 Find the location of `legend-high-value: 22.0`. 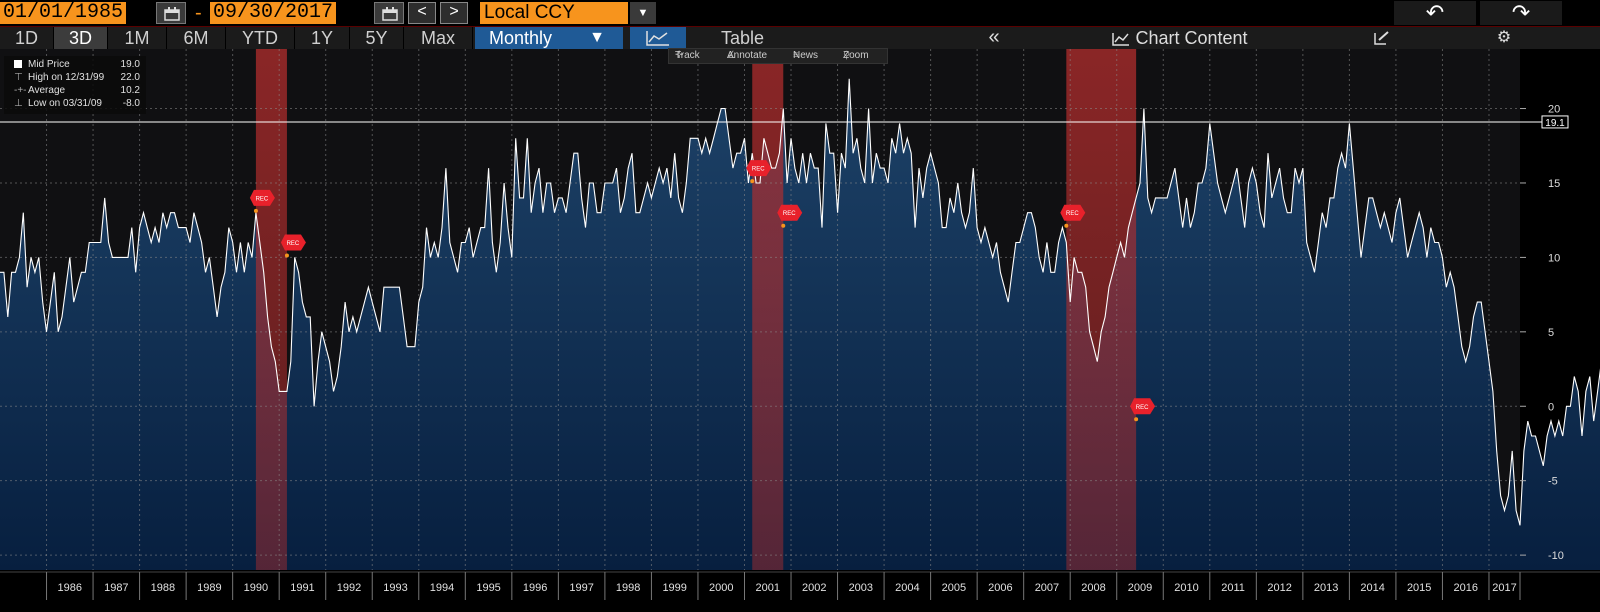

legend-high-value: 22.0 is located at coordinates (130, 77).